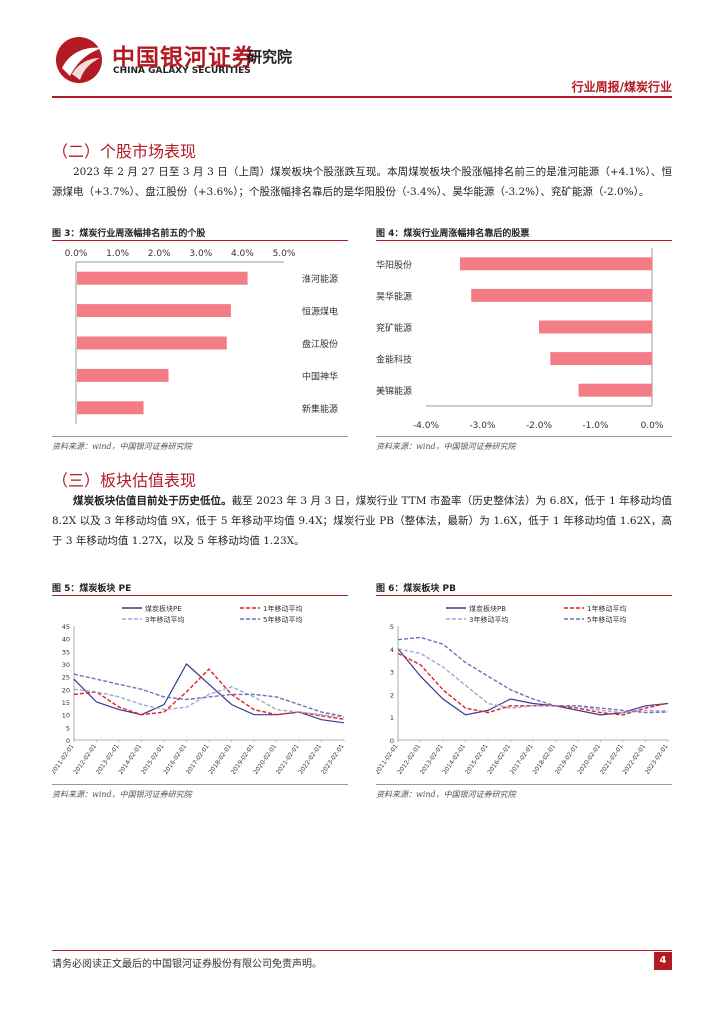 This screenshot has height=1024, width=724. What do you see at coordinates (392, 673) in the screenshot?
I see `y-tick-label: 3` at bounding box center [392, 673].